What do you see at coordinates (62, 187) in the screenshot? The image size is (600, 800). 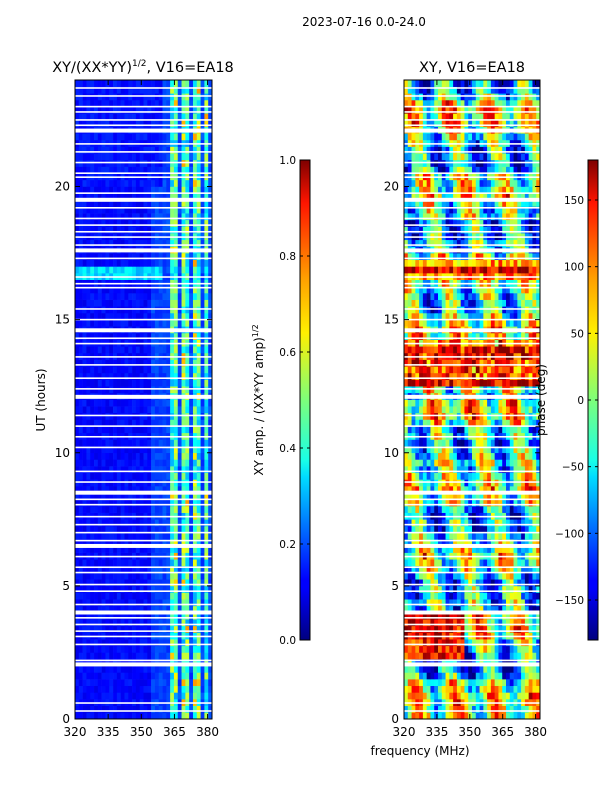 I see `amplitude-ytick-label: 20` at bounding box center [62, 187].